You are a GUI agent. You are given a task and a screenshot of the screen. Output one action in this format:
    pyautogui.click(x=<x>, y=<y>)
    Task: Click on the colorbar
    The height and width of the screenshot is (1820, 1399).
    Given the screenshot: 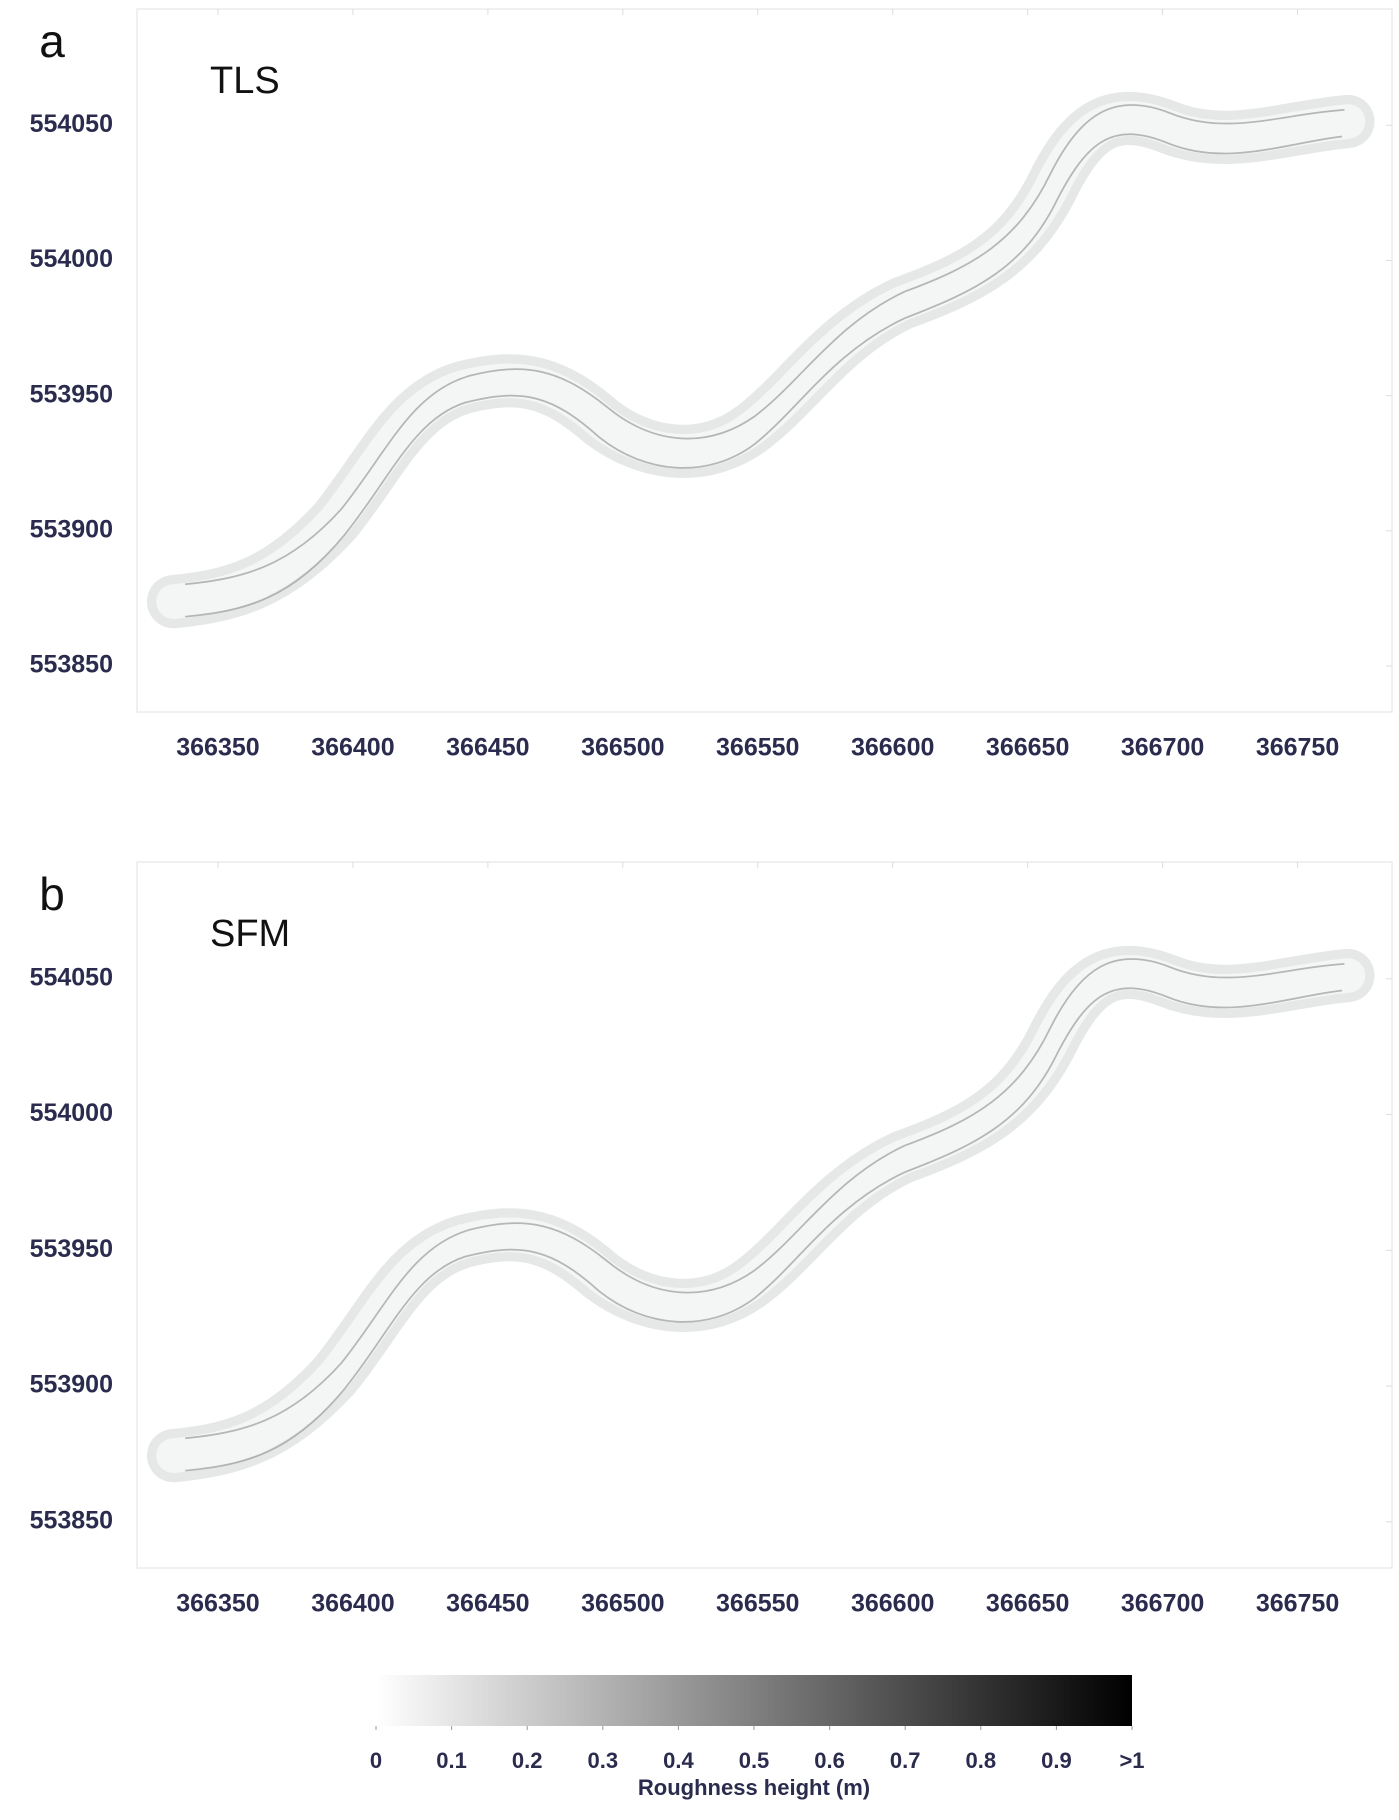 What is the action you would take?
    pyautogui.click(x=754, y=1700)
    